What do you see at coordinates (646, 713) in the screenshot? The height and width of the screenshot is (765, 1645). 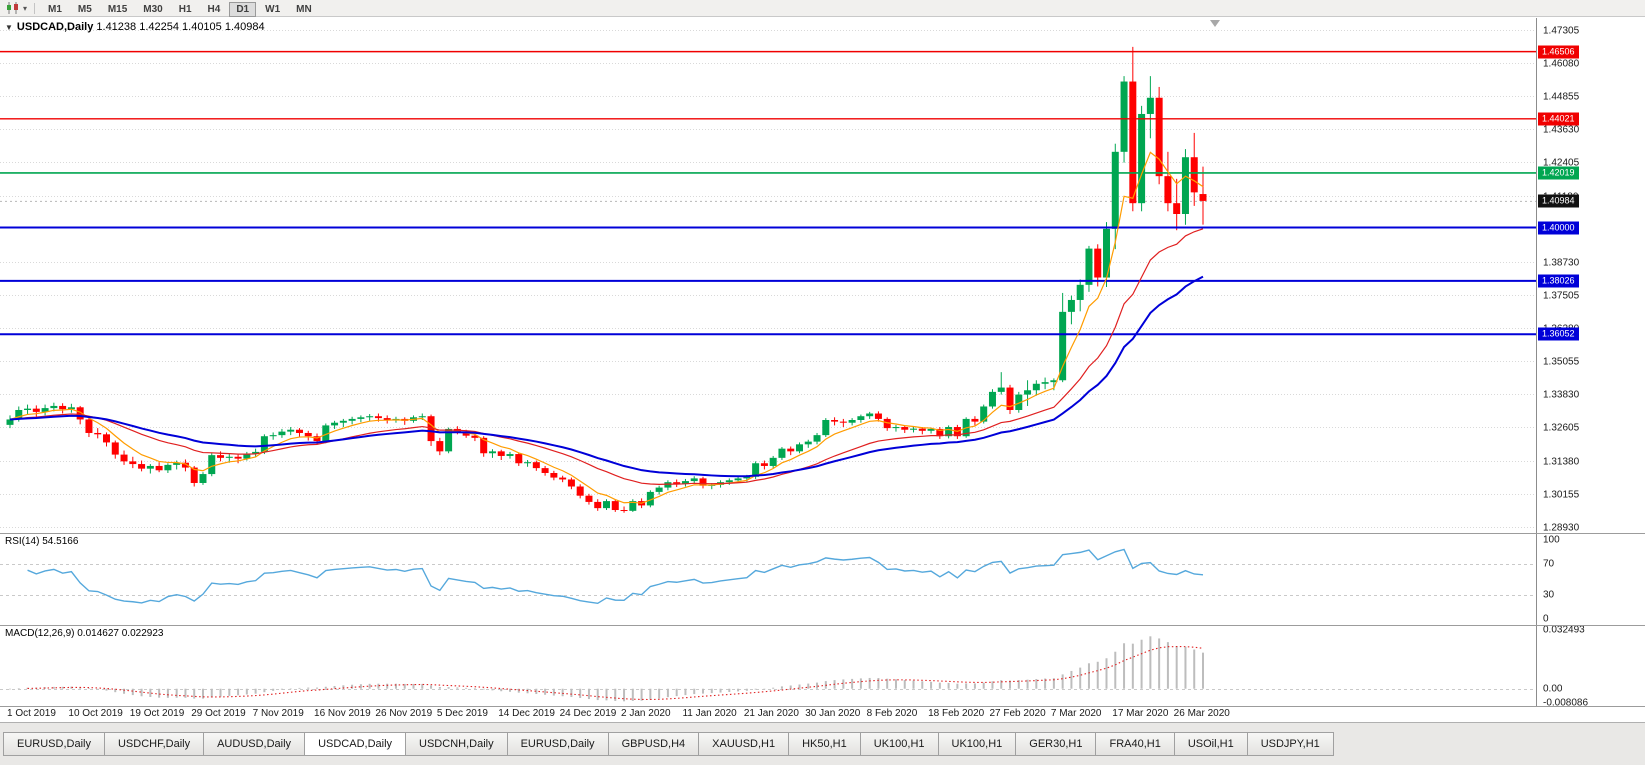 I see `date-label: 2 Jan 2020` at bounding box center [646, 713].